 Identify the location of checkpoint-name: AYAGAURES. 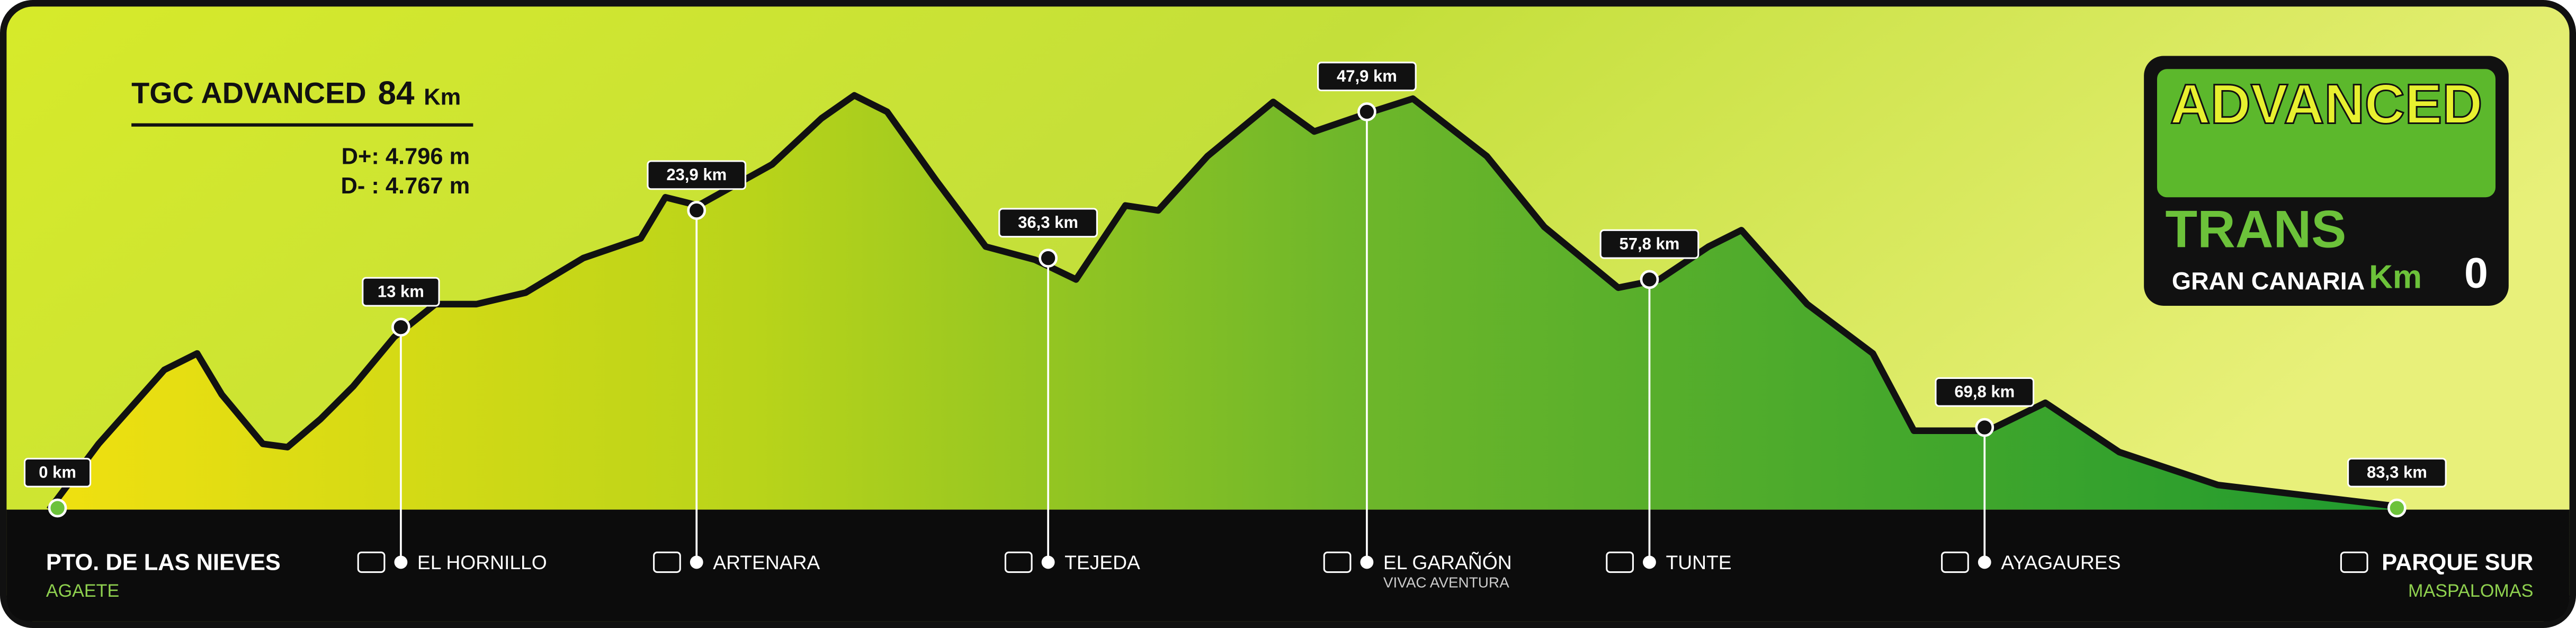
(2061, 562).